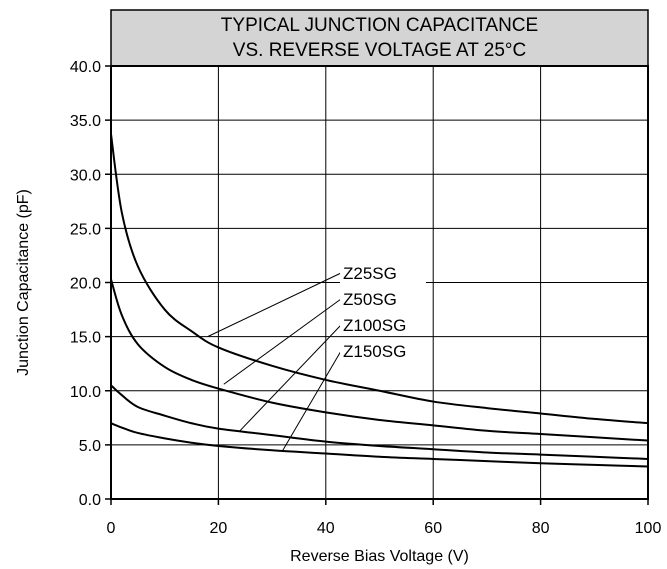 The image size is (667, 569). What do you see at coordinates (433, 528) in the screenshot?
I see `x-tick-label: 60` at bounding box center [433, 528].